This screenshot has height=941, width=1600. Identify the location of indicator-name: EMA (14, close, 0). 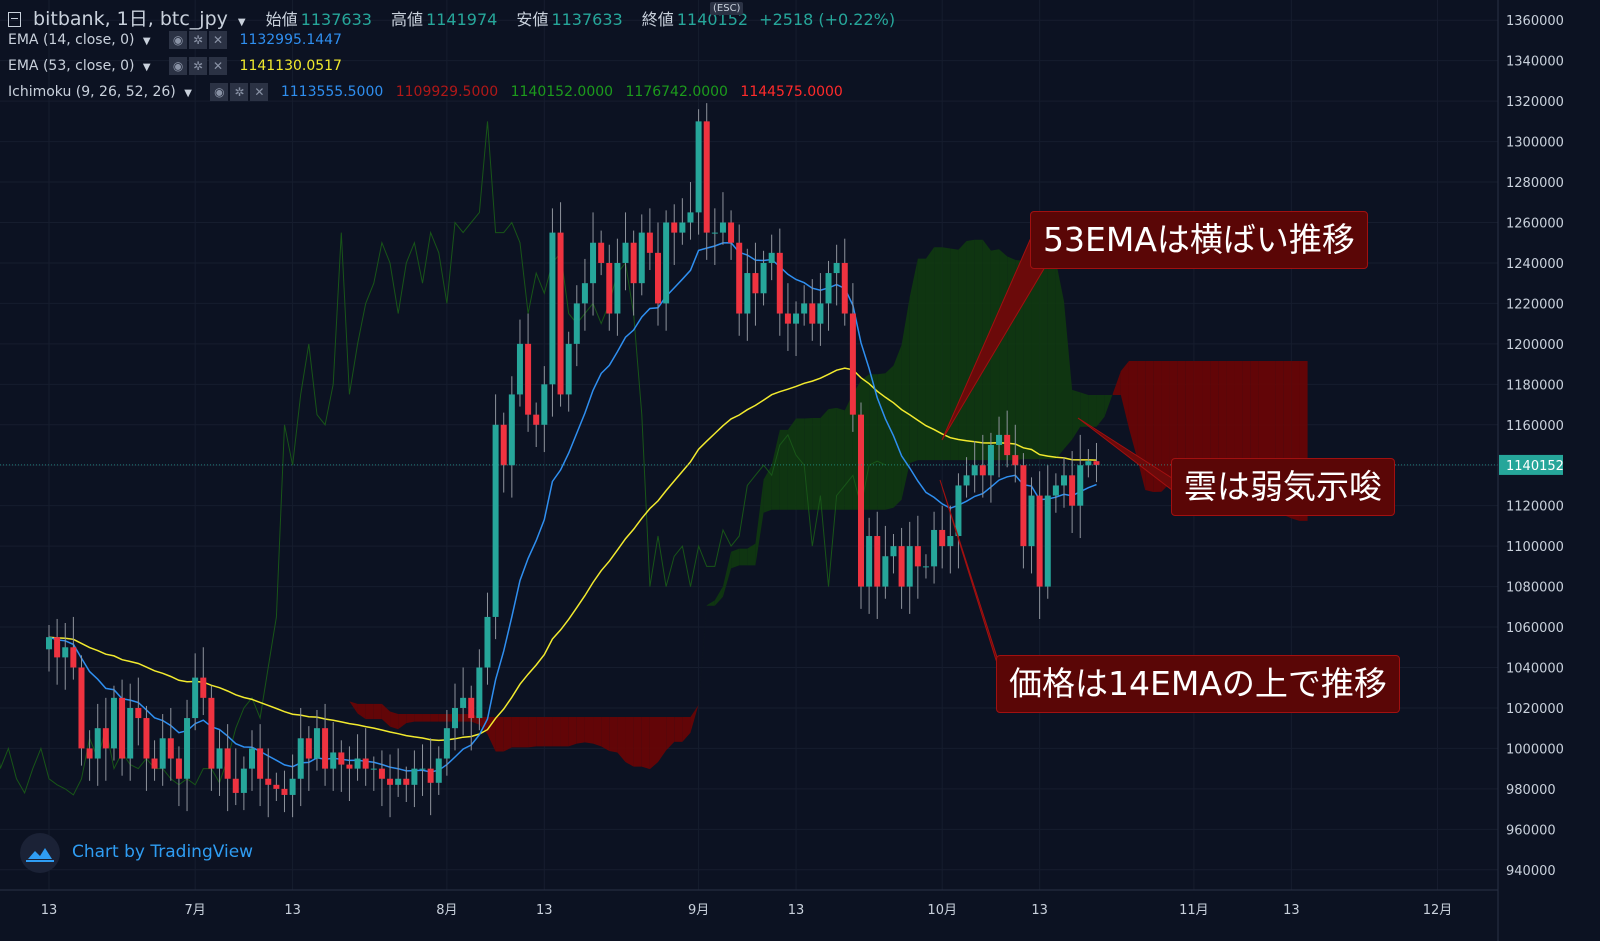
(71, 40).